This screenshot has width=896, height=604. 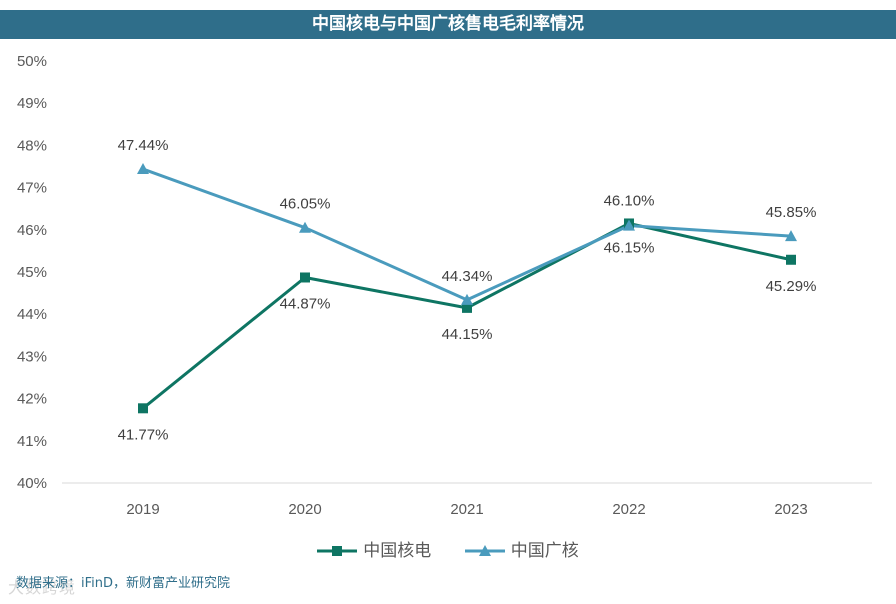 I want to click on data-label: 46.05%, so click(x=305, y=204).